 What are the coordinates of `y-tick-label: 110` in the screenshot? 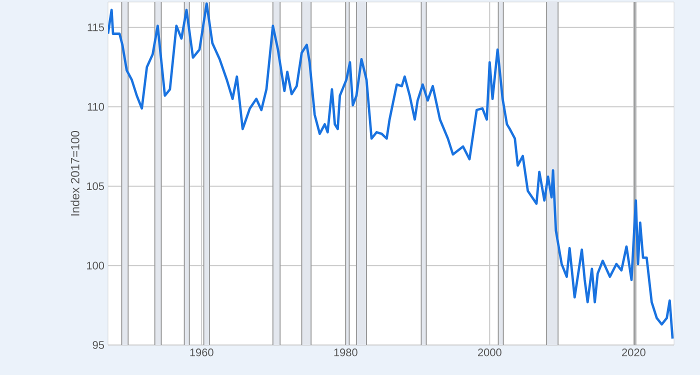 It's located at (96, 106).